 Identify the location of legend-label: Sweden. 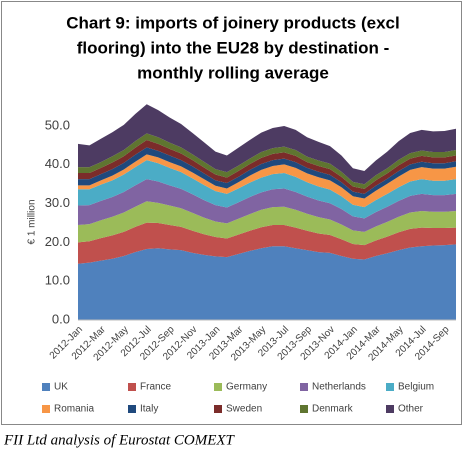
(244, 409).